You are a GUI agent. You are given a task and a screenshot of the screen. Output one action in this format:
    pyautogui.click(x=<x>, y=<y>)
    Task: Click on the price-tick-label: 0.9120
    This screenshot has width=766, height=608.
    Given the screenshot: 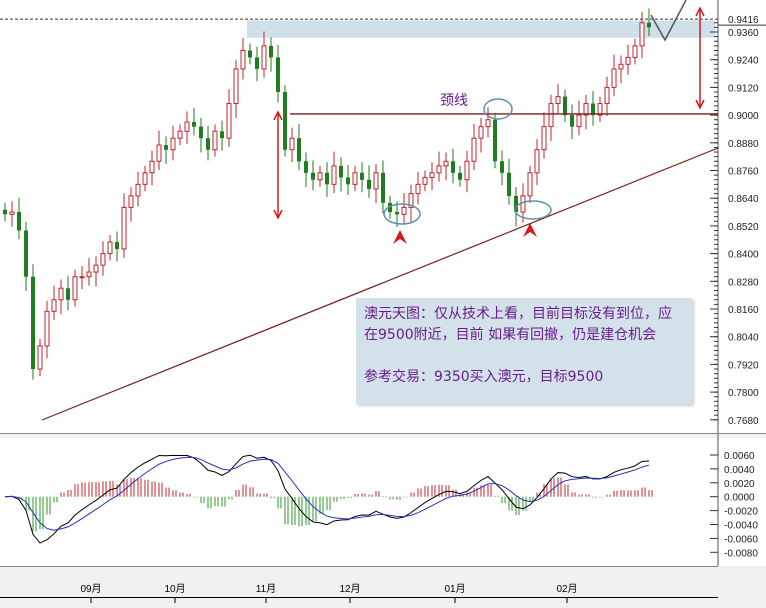 What is the action you would take?
    pyautogui.click(x=743, y=88)
    